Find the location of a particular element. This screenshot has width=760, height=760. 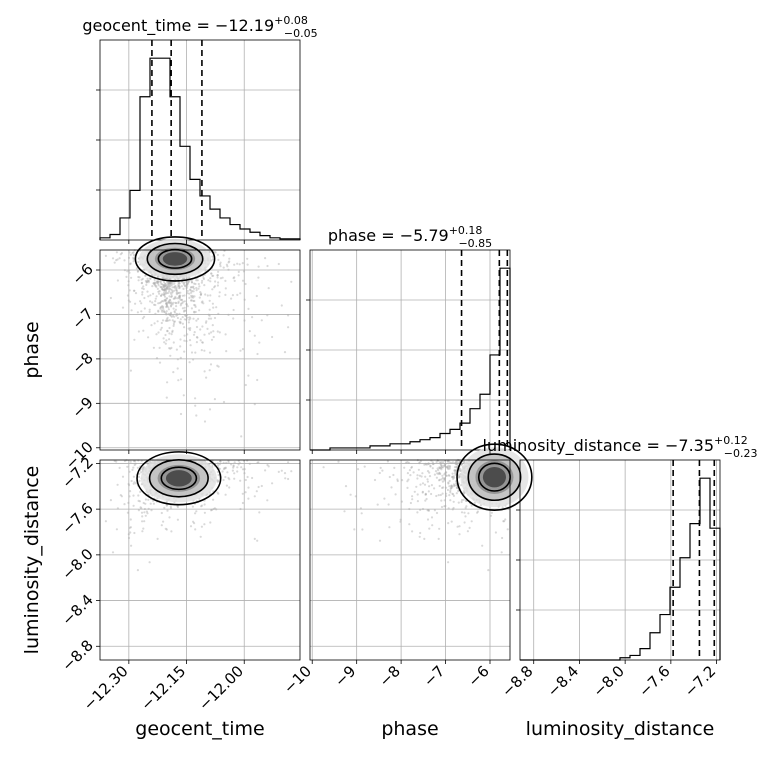

x-axis-label-geocent-time: geocent_time is located at coordinates (199, 729).